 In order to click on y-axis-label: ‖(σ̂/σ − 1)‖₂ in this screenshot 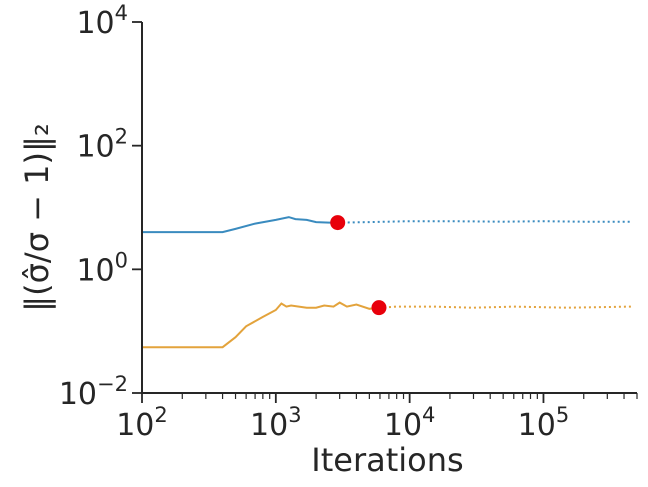, I will do `click(37, 217)`.